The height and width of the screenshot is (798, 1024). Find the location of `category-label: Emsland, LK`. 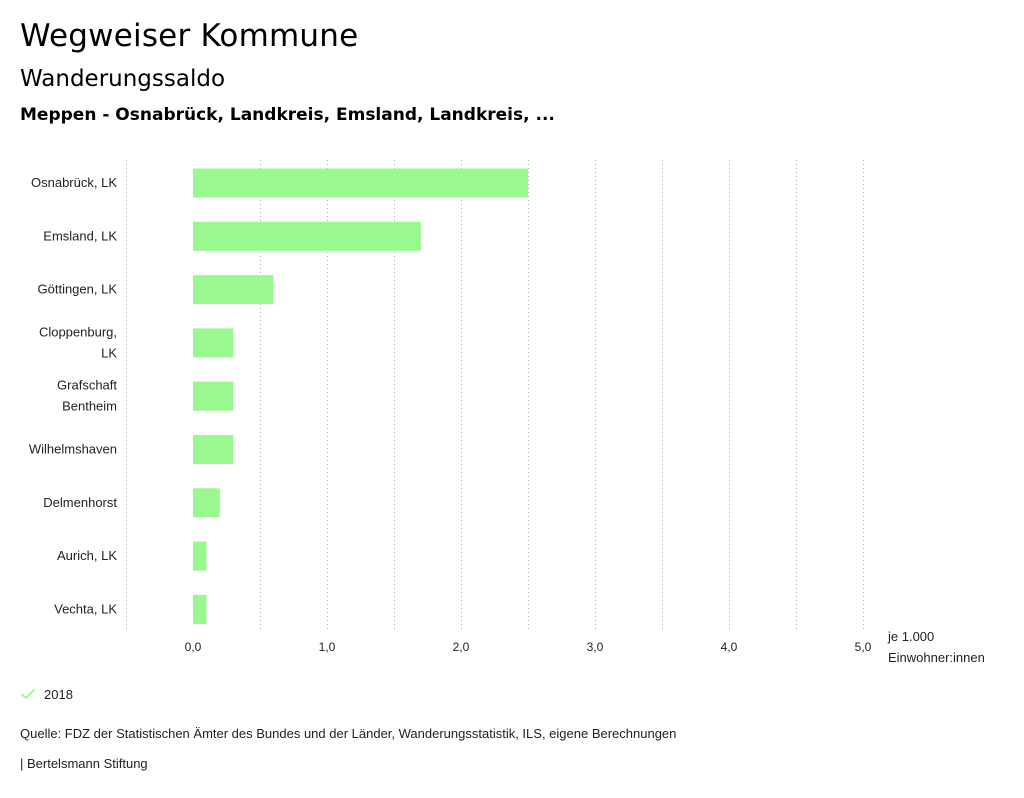

category-label: Emsland, LK is located at coordinates (80, 235).